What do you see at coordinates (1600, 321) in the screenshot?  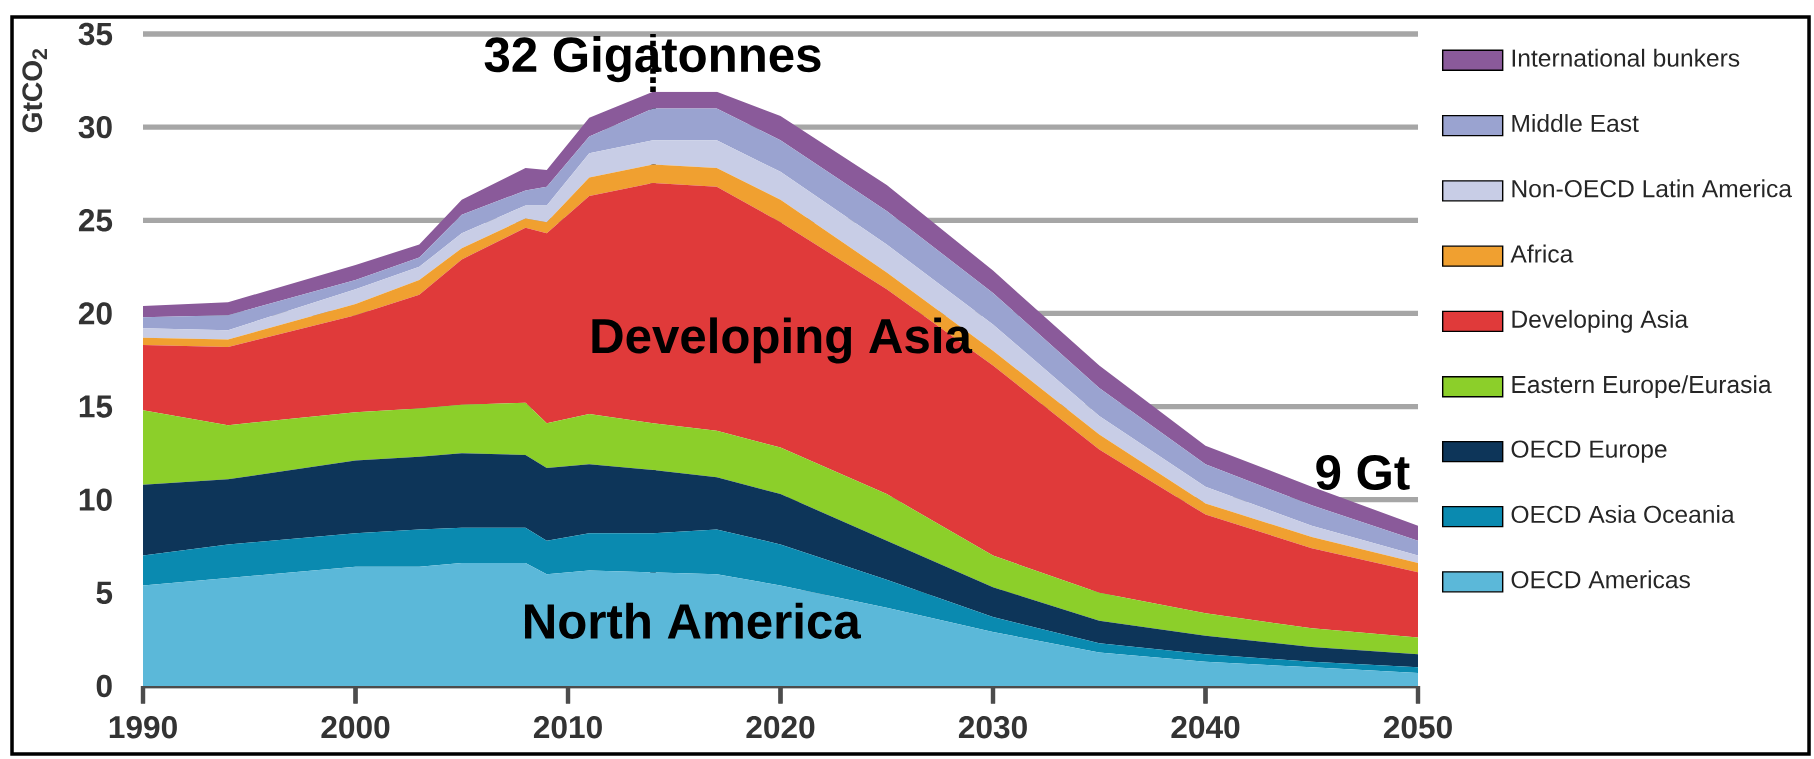 I see `legend-label: Developing Asia` at bounding box center [1600, 321].